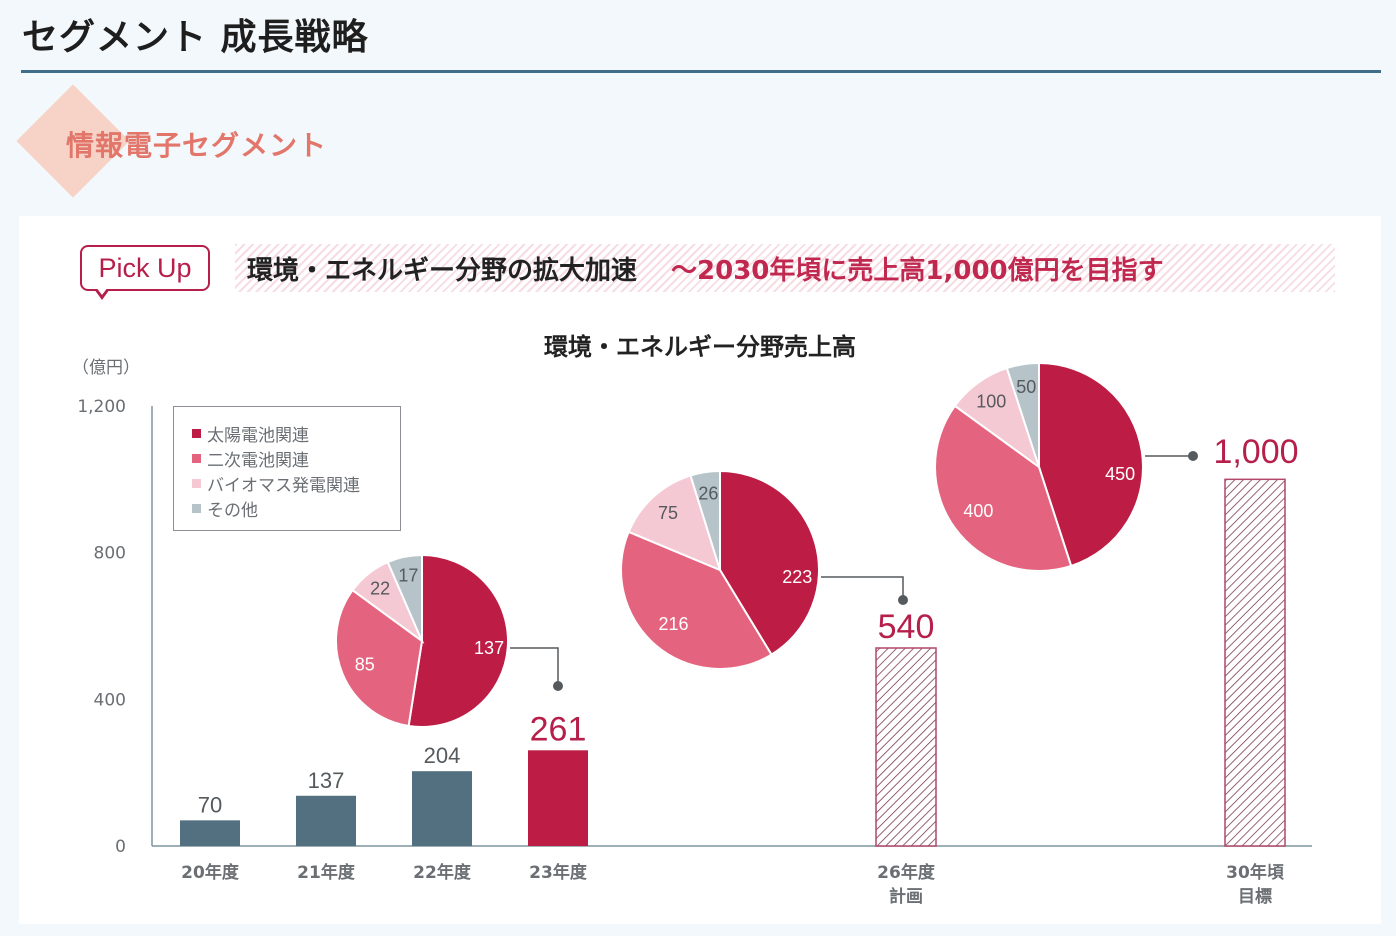 This screenshot has height=936, width=1396. What do you see at coordinates (210, 872) in the screenshot?
I see `x-tick-label: 20年度` at bounding box center [210, 872].